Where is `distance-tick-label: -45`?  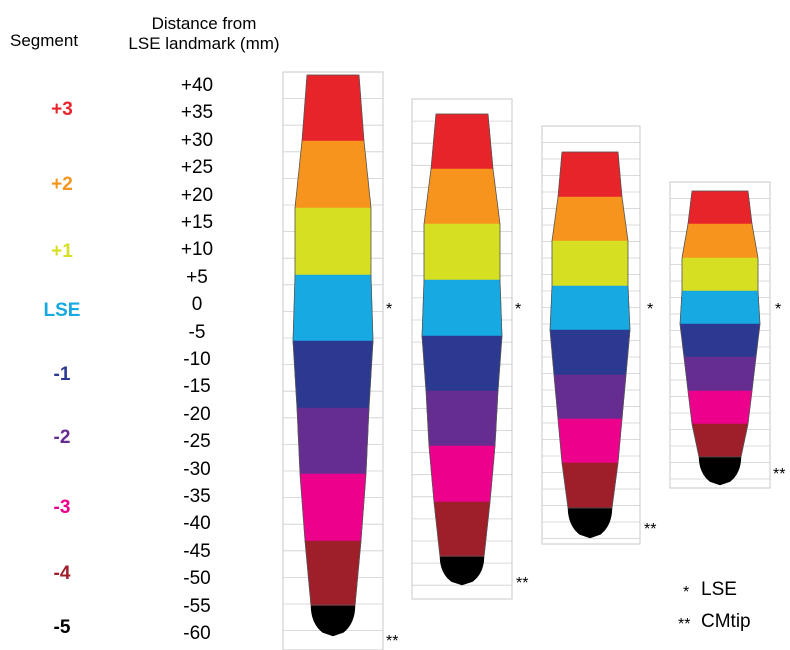 distance-tick-label: -45 is located at coordinates (197, 551).